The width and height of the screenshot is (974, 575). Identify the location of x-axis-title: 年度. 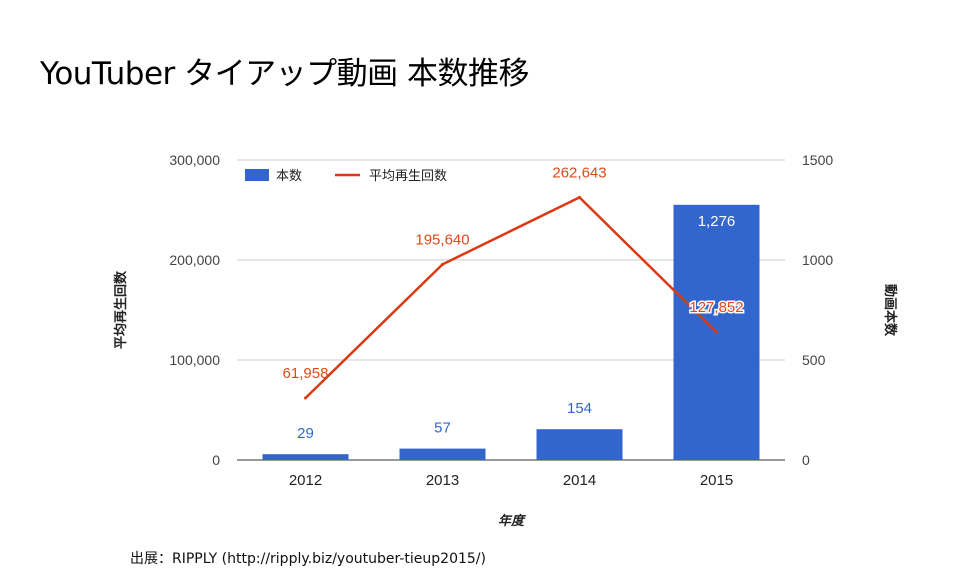
(512, 521).